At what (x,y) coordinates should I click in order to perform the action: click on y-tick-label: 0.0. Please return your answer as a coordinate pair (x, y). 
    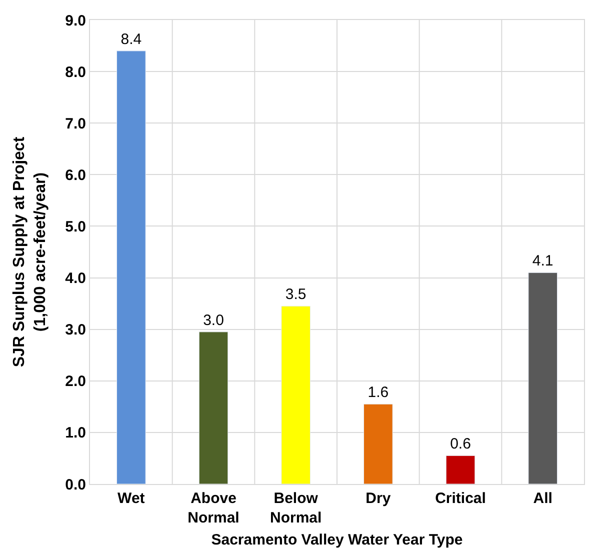
    Looking at the image, I should click on (75, 485).